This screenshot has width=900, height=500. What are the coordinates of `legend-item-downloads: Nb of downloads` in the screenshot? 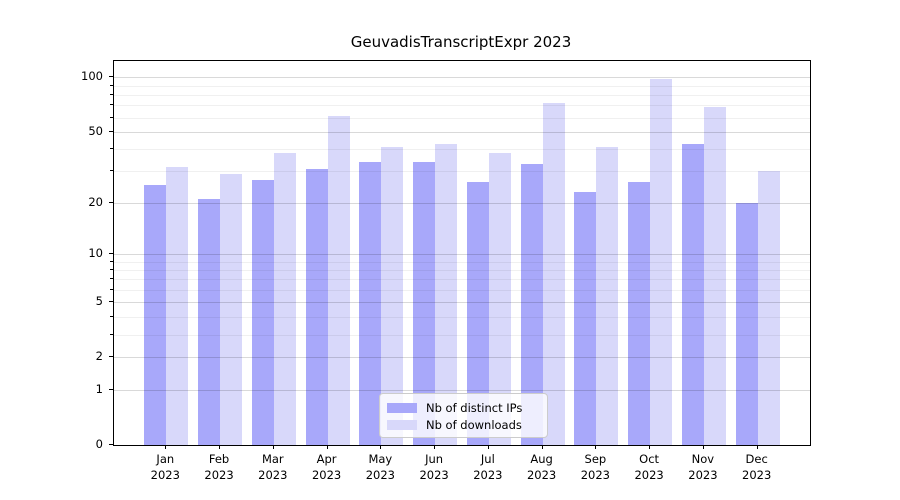 It's located at (463, 424).